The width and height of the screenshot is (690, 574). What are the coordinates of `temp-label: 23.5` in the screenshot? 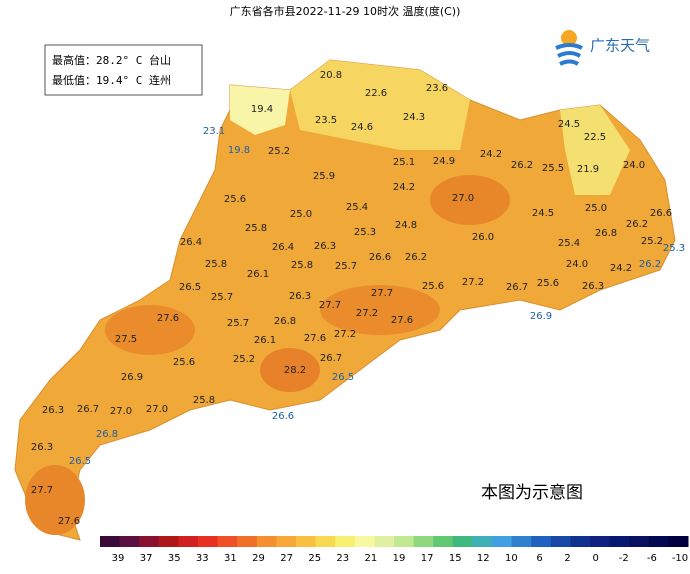 It's located at (326, 120).